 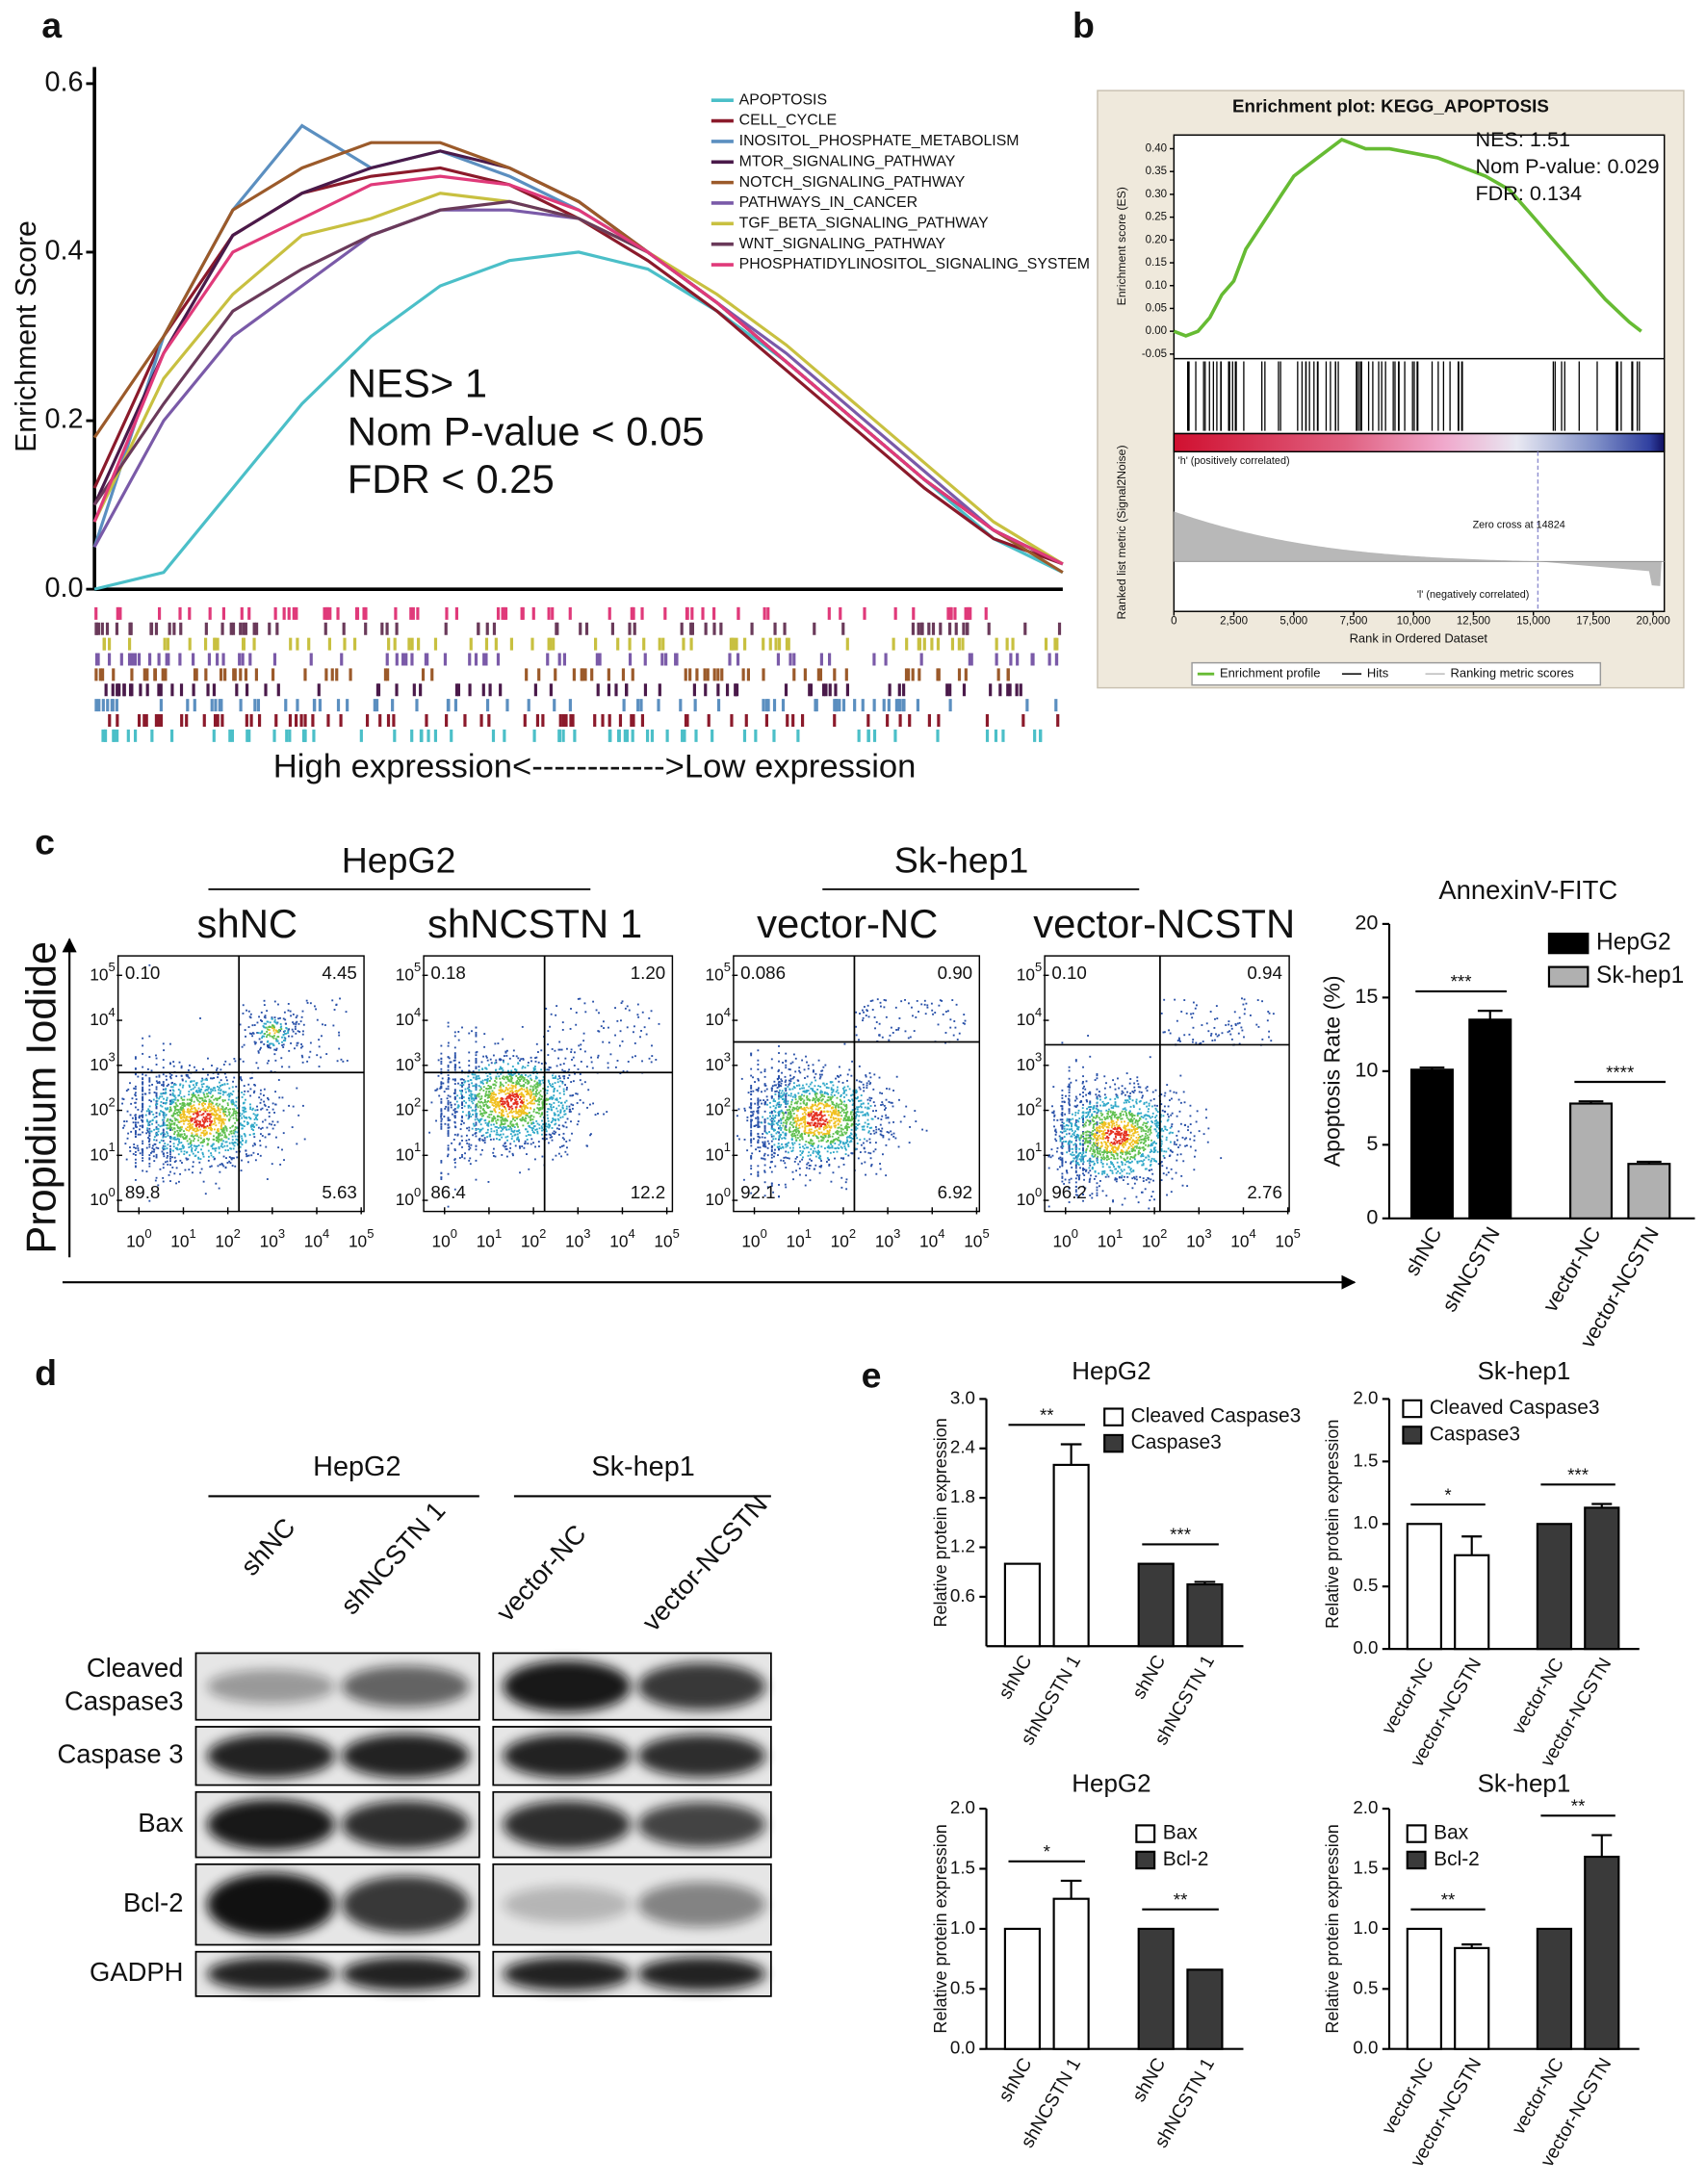 What do you see at coordinates (1145, 1860) in the screenshot?
I see `legend-swatch` at bounding box center [1145, 1860].